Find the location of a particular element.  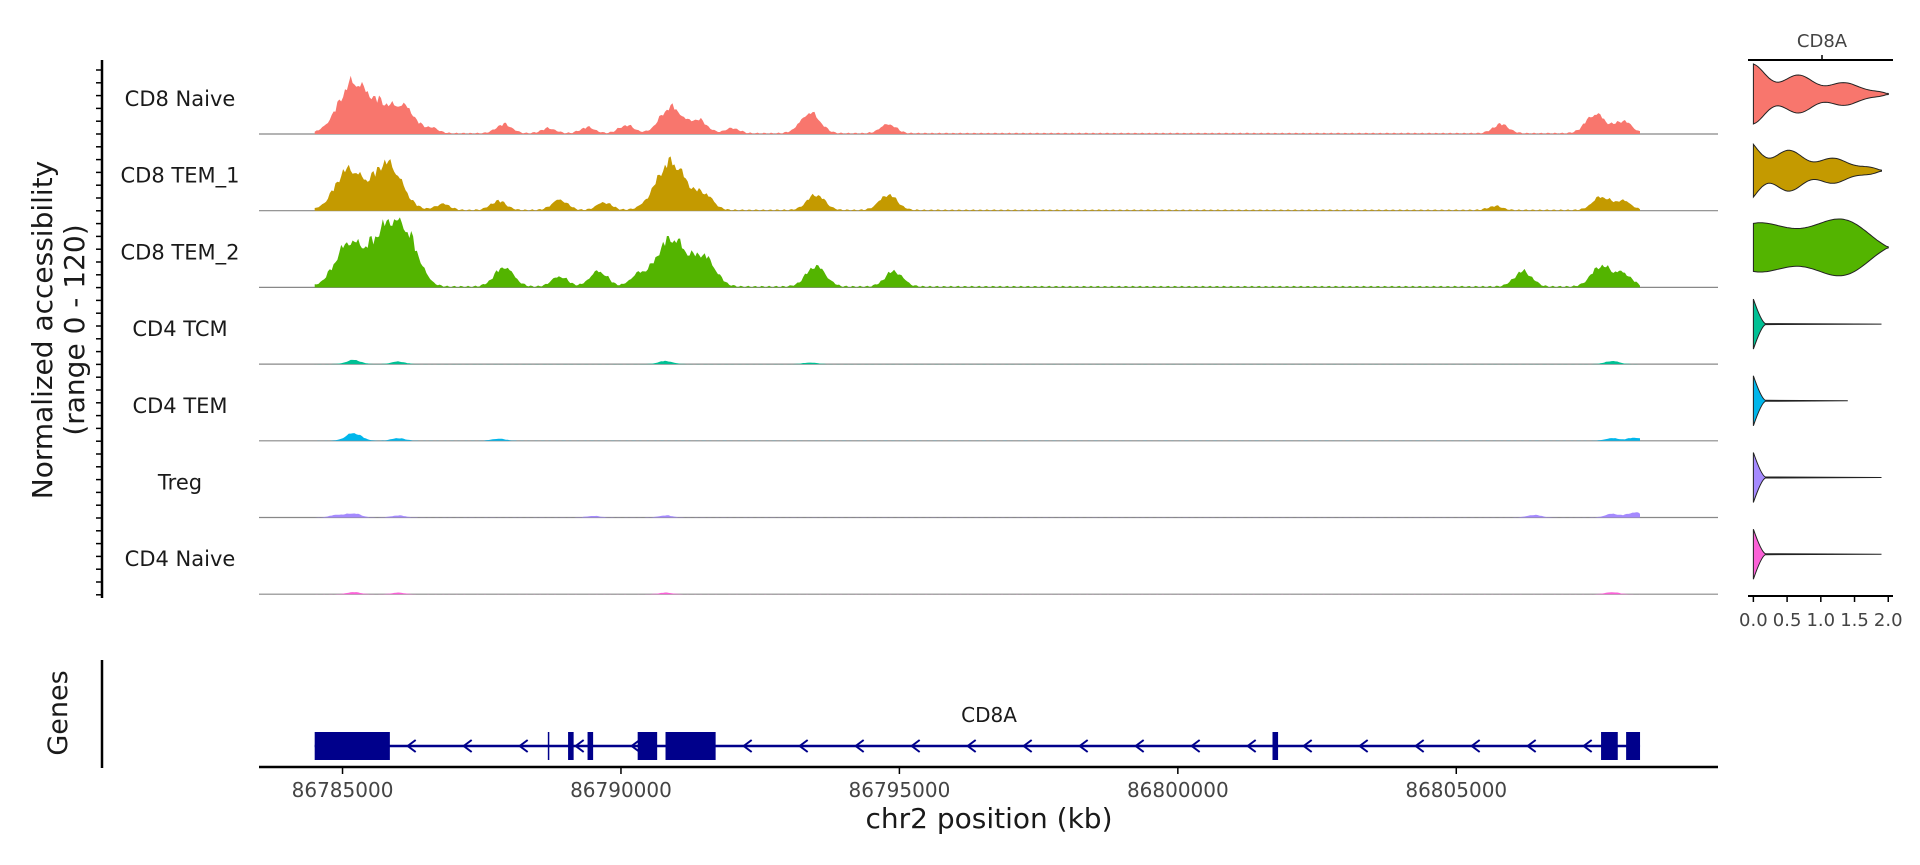

y-axis is located at coordinates (100, 329).